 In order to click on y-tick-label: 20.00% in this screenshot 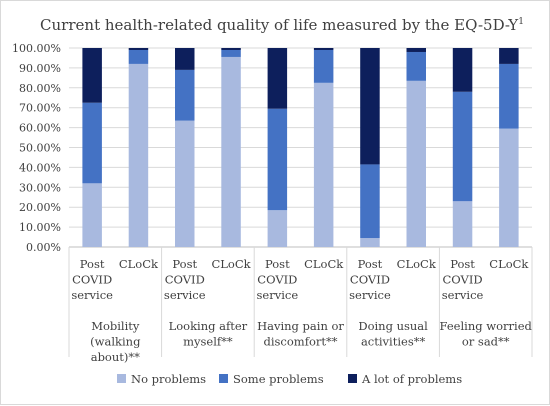, I will do `click(40, 207)`.